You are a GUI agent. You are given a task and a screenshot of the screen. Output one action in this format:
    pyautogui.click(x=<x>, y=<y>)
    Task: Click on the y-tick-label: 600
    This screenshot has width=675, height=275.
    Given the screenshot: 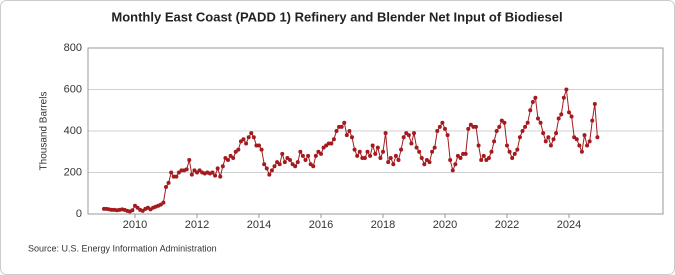 What is the action you would take?
    pyautogui.click(x=73, y=89)
    